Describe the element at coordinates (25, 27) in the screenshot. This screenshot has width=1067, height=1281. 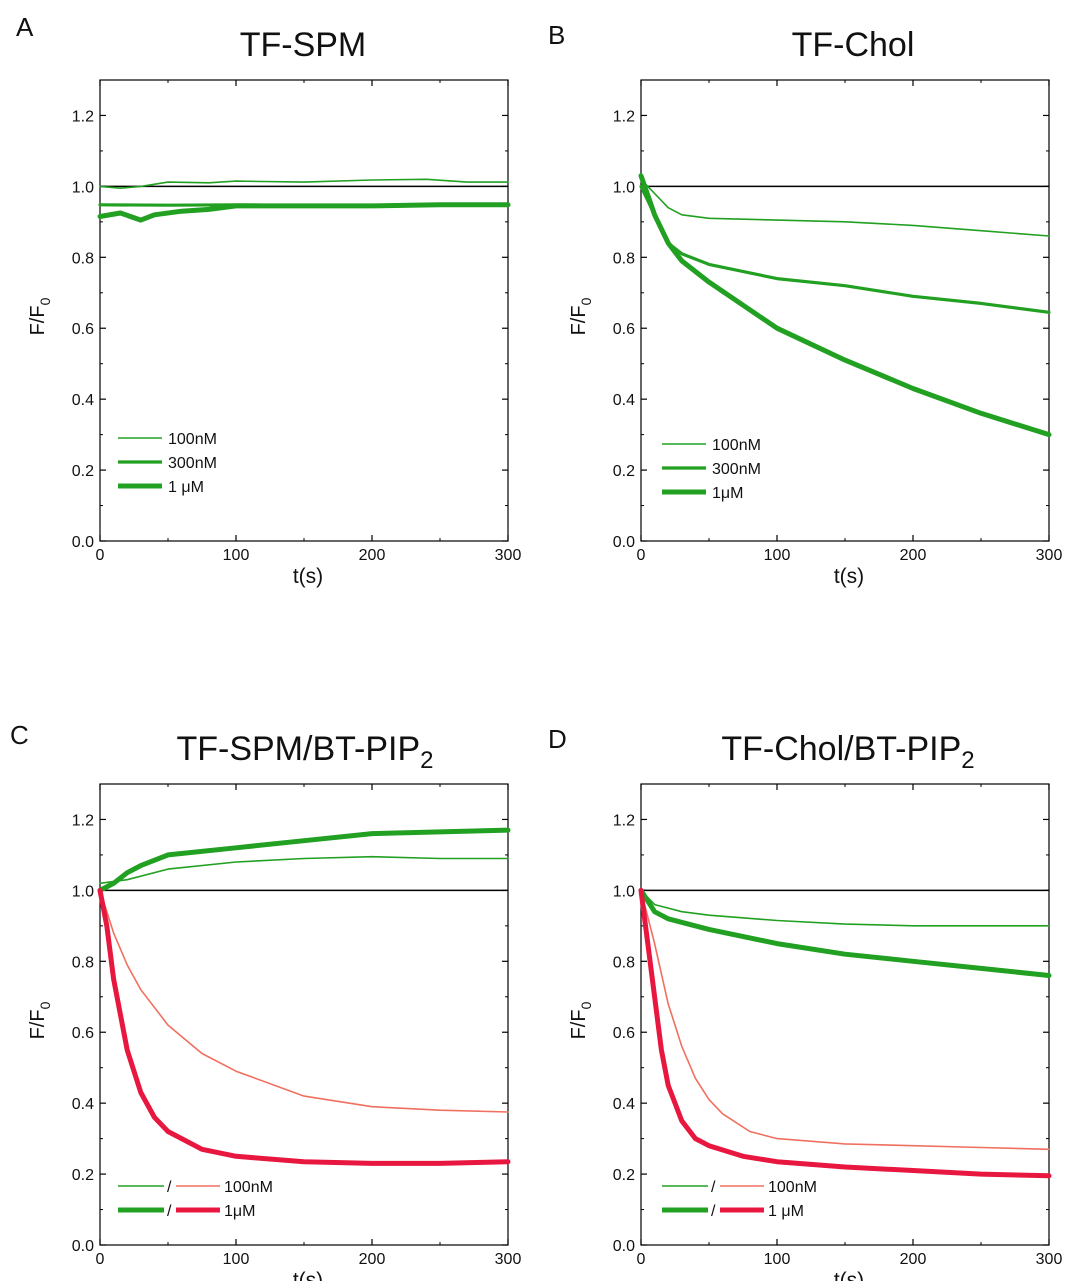
I see `panel-letter: A` at that location.